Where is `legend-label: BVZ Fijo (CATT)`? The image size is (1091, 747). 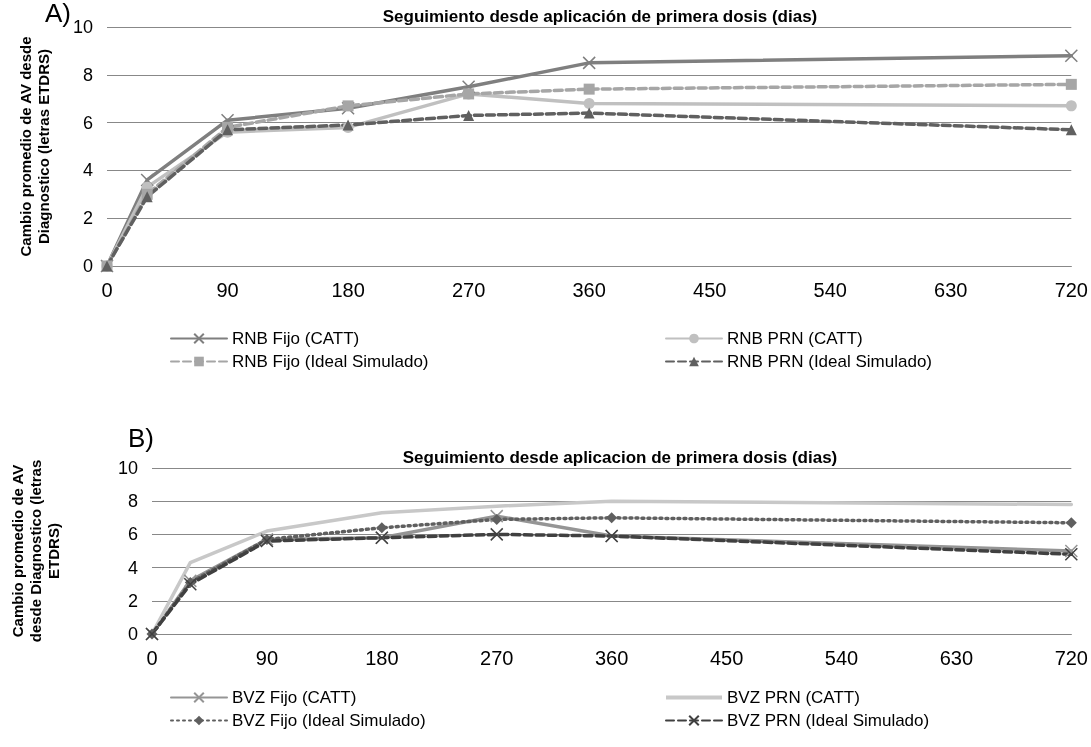
legend-label: BVZ Fijo (CATT) is located at coordinates (294, 697).